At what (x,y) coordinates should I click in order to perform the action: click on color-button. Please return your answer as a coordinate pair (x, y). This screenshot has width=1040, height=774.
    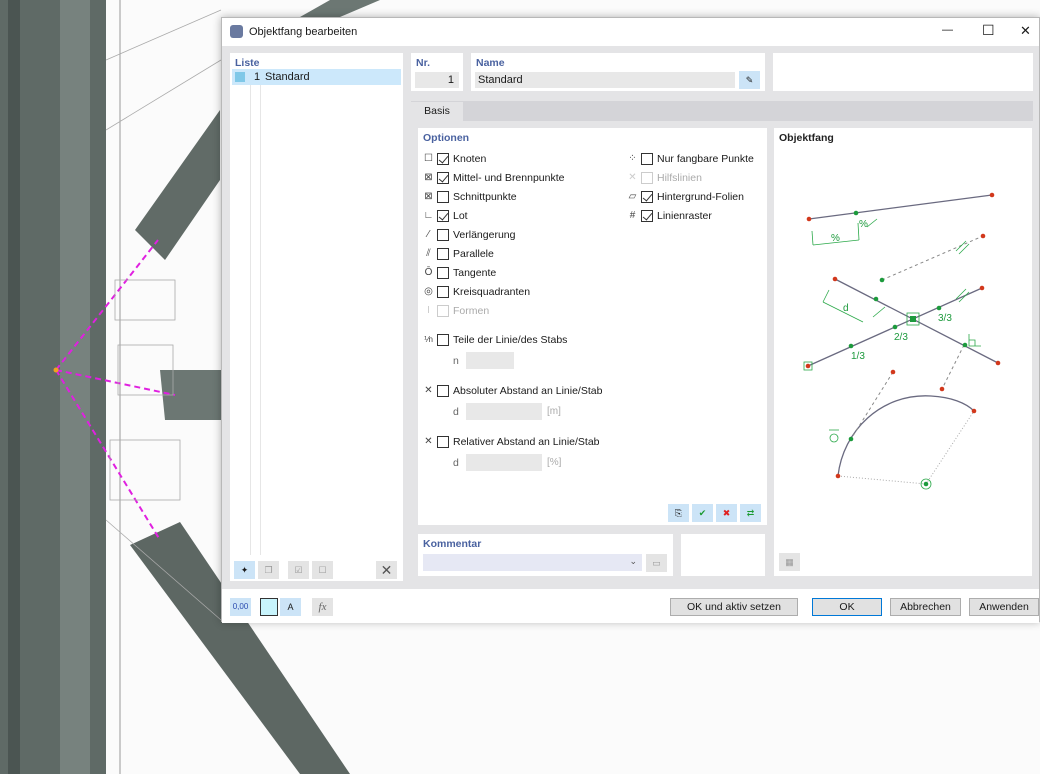
    Looking at the image, I should click on (269, 607).